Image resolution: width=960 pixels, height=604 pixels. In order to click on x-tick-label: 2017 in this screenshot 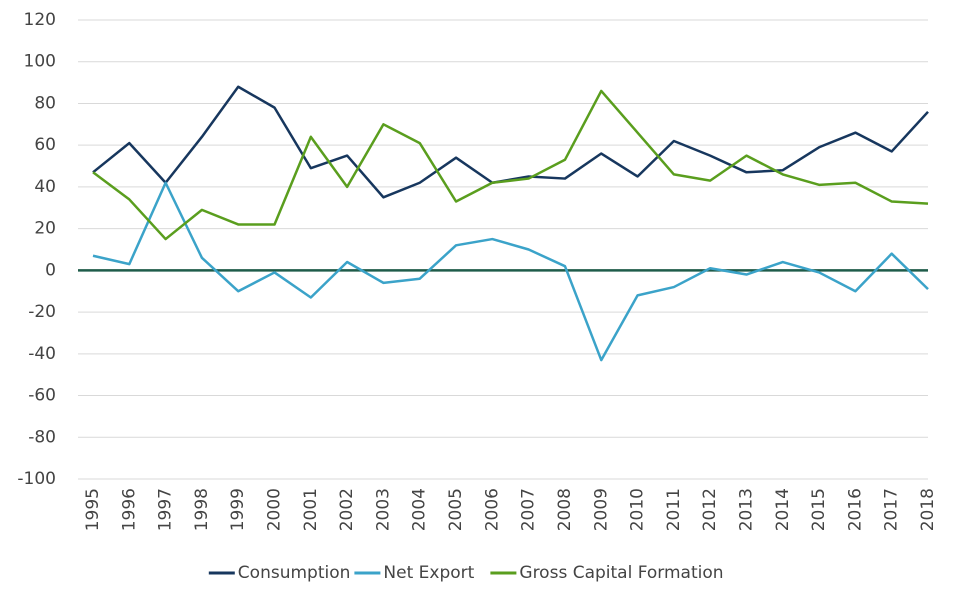, I will do `click(892, 509)`.